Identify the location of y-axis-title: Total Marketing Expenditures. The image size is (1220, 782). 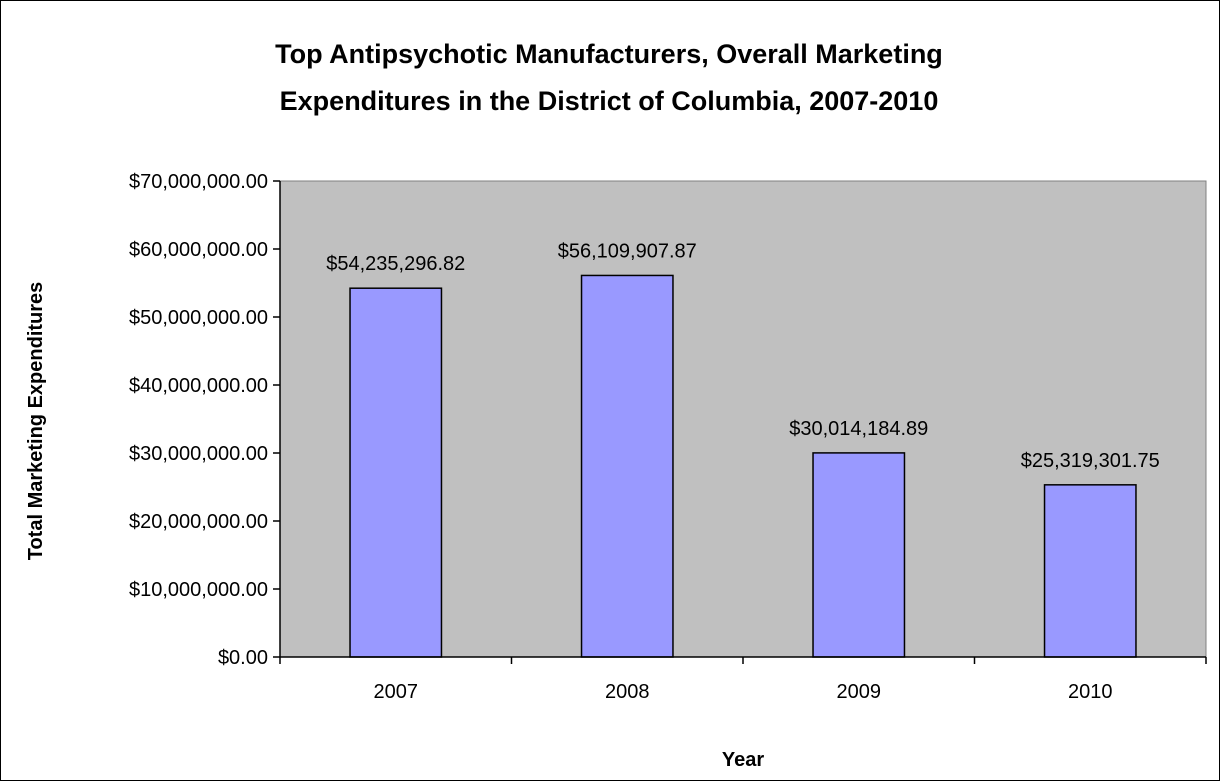
(36, 421).